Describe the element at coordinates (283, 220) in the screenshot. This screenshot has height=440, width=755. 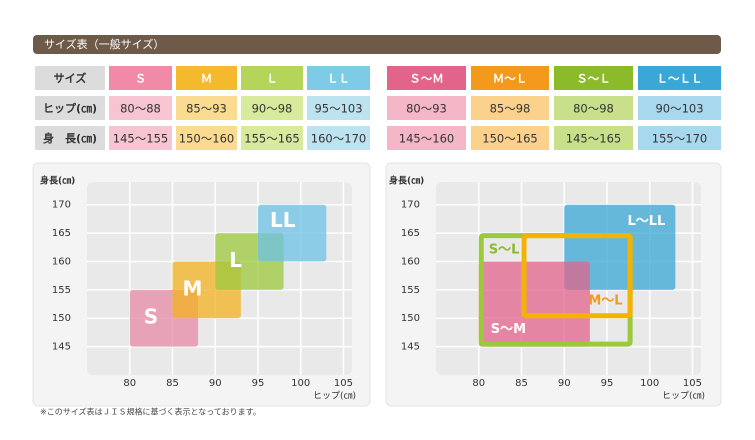
I see `box-label: LL` at that location.